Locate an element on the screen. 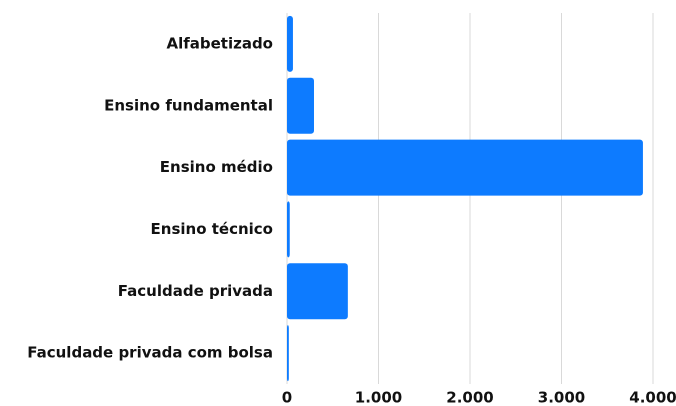  x-tick-label: 2.000 is located at coordinates (469, 397).